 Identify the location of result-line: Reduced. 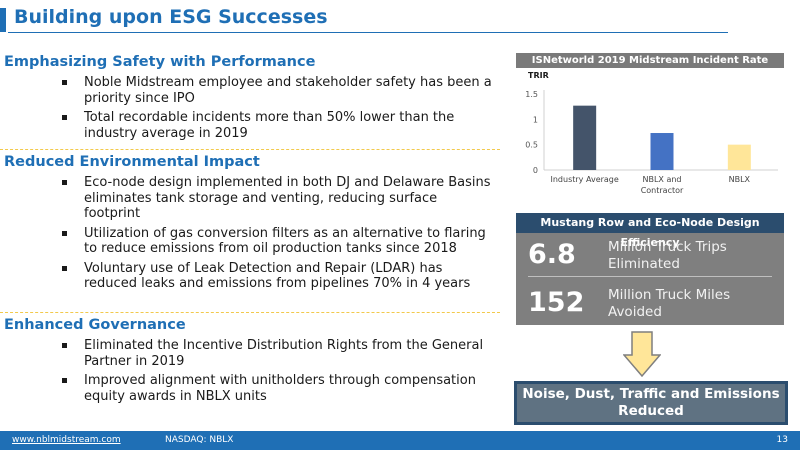
(651, 411).